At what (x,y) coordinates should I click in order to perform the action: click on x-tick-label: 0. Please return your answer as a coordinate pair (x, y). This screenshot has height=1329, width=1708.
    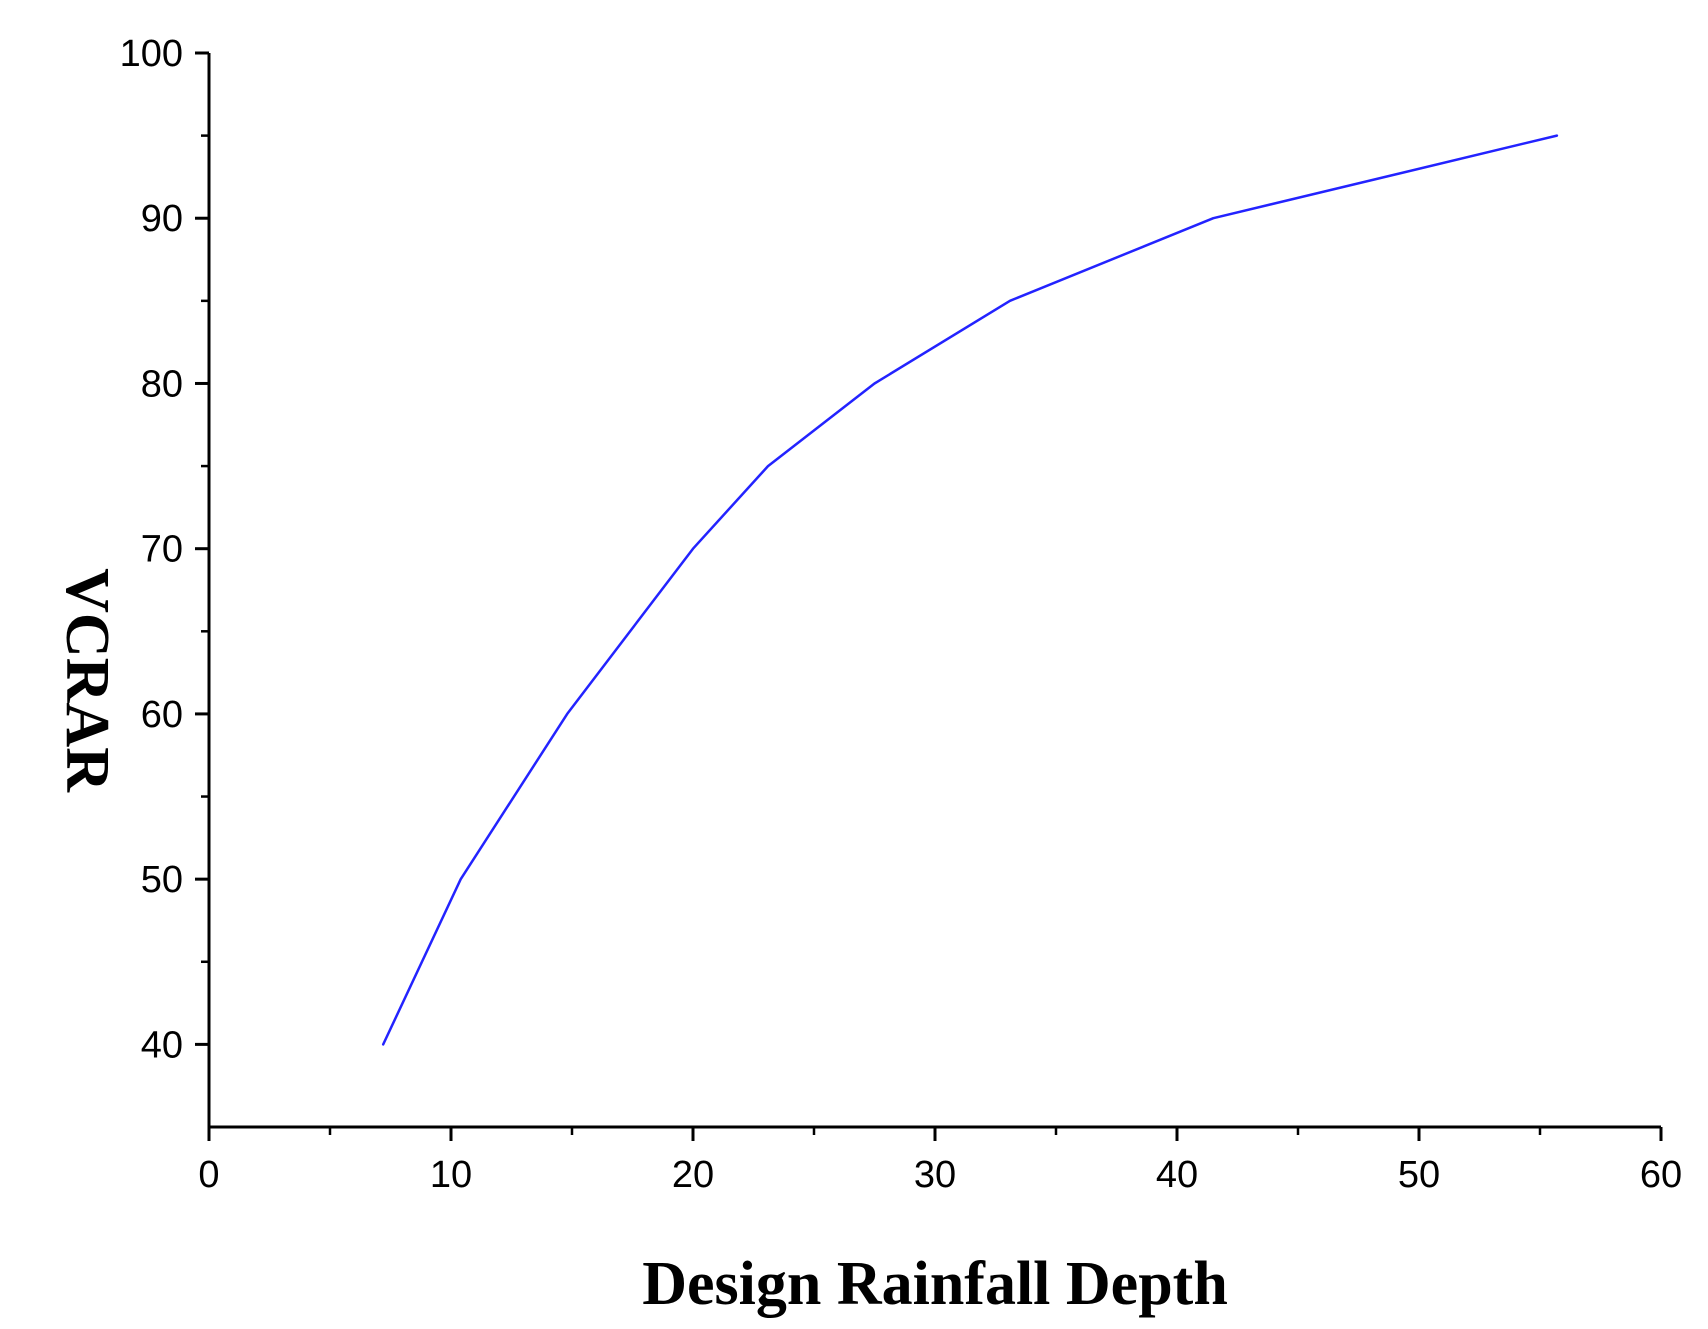
    Looking at the image, I should click on (208, 1175).